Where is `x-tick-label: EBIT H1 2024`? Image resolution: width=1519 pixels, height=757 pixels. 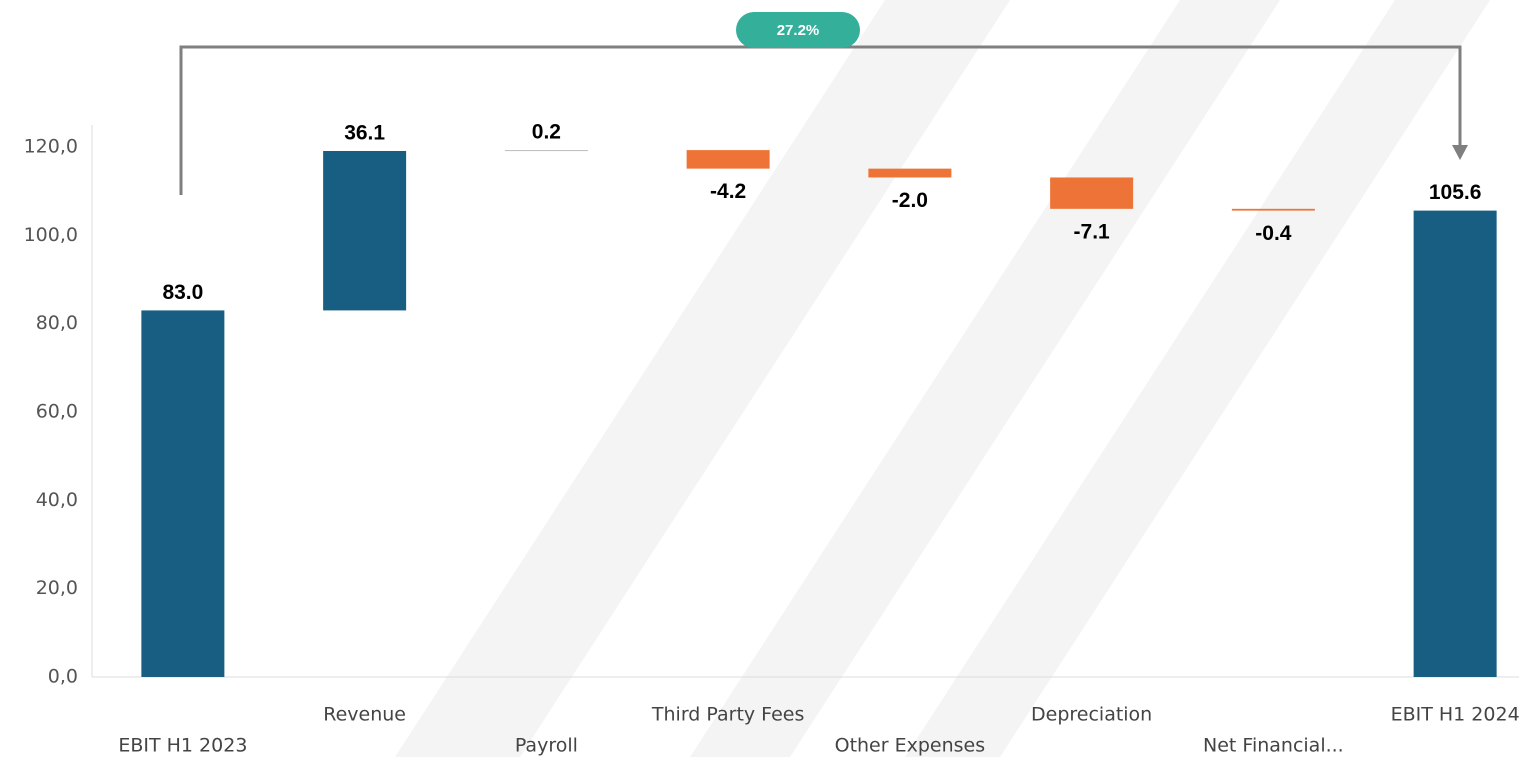 x-tick-label: EBIT H1 2024 is located at coordinates (1455, 715).